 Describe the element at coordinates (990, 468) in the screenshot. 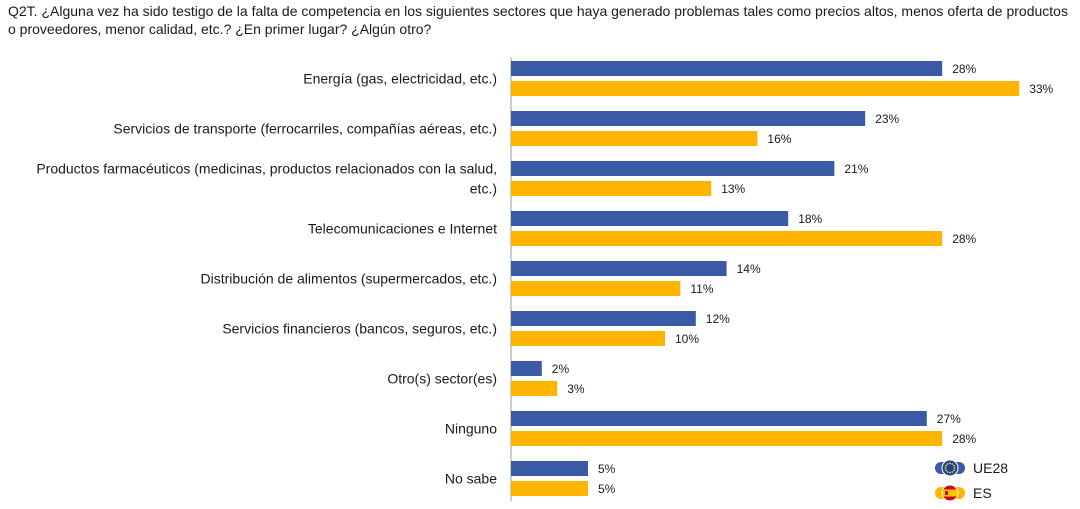

I see `legend-label: UE28` at that location.